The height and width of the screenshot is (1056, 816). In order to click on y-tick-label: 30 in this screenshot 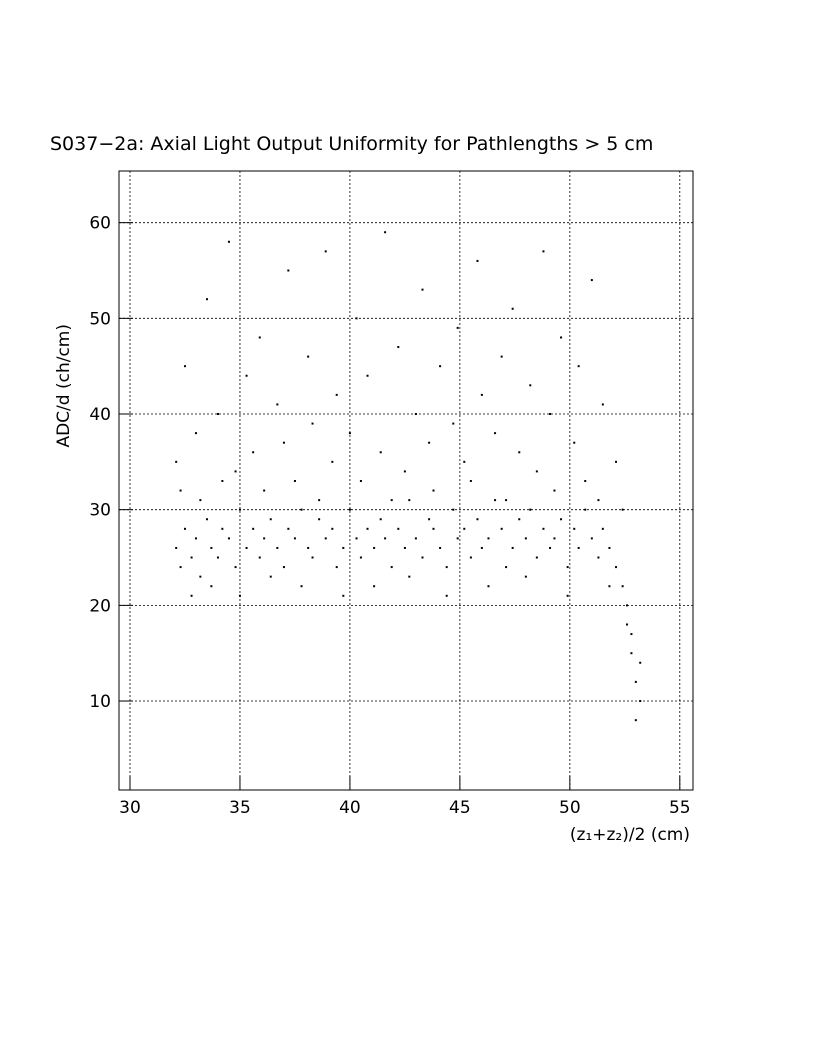, I will do `click(100, 511)`.